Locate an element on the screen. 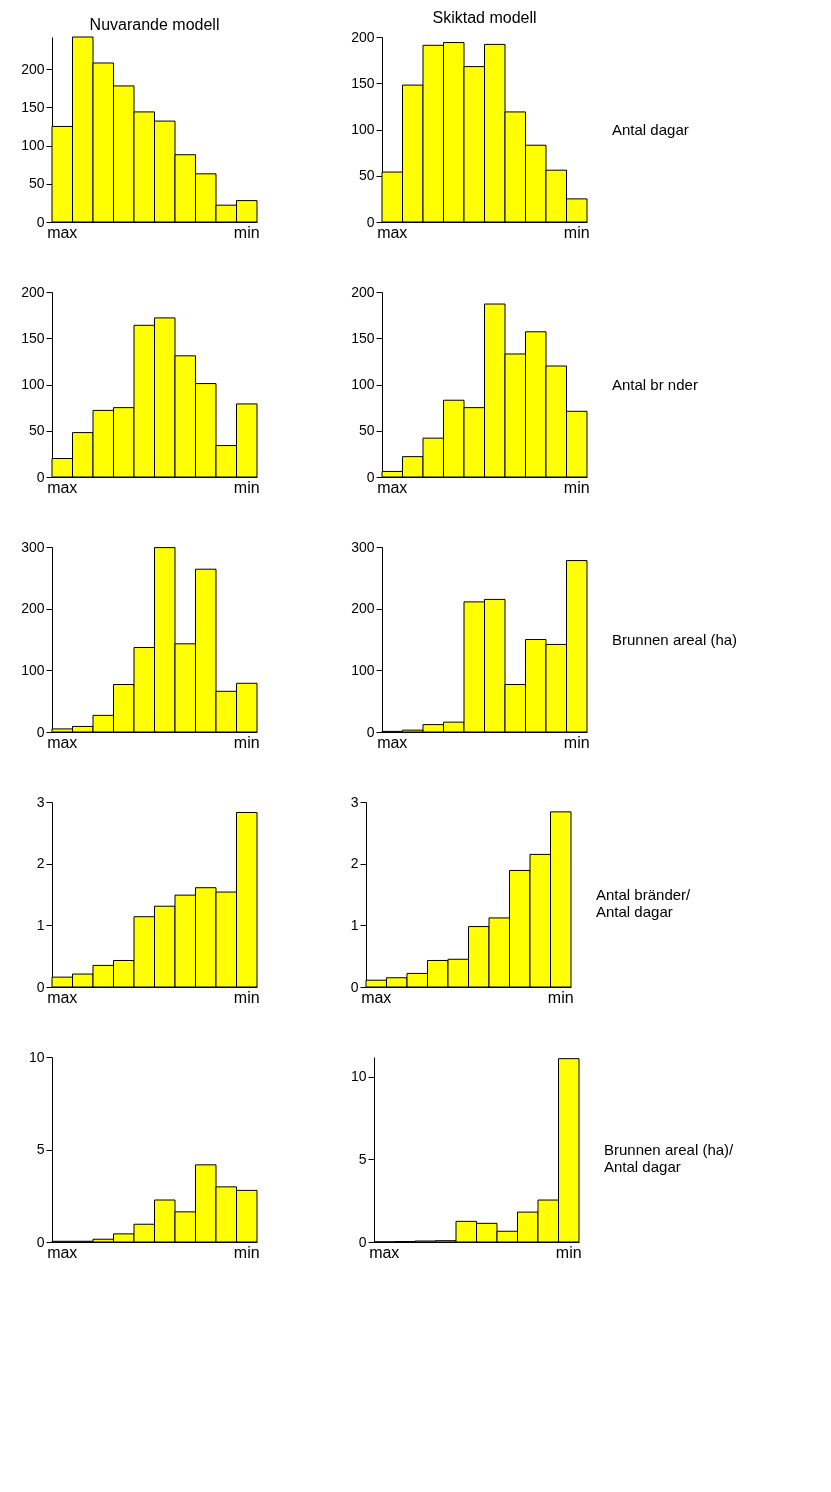 This screenshot has width=831, height=1492. chart-title: Nuvarande modell is located at coordinates (154, 24).